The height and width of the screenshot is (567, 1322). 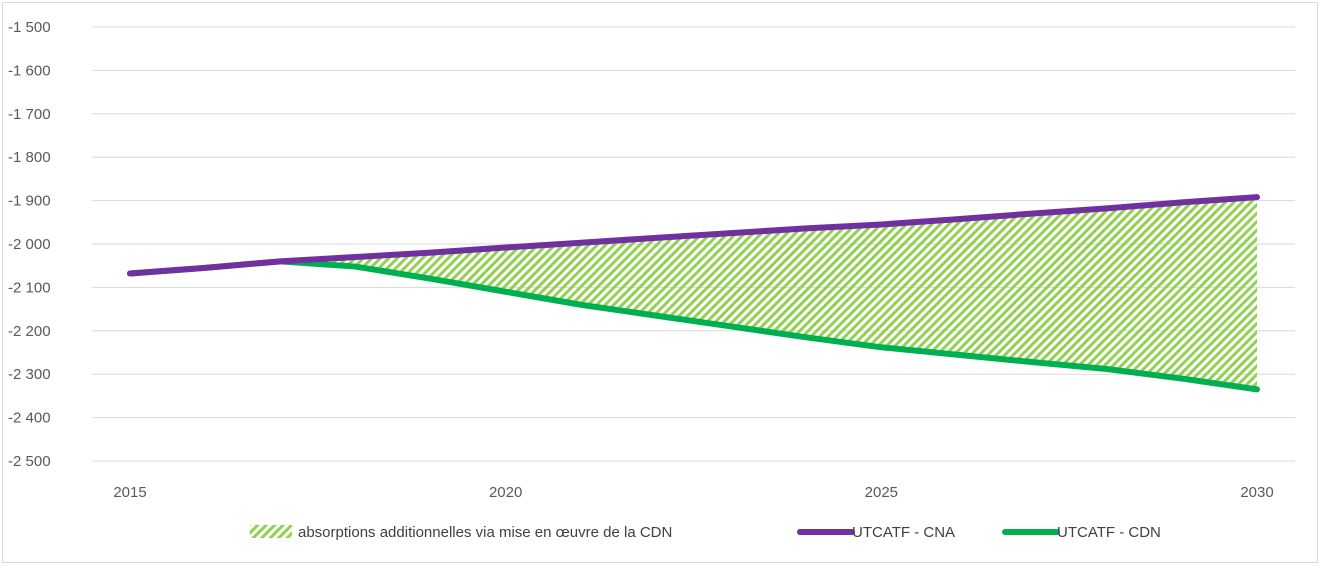 I want to click on legend-label-cdn: UTCATF - CDN, so click(x=1109, y=532).